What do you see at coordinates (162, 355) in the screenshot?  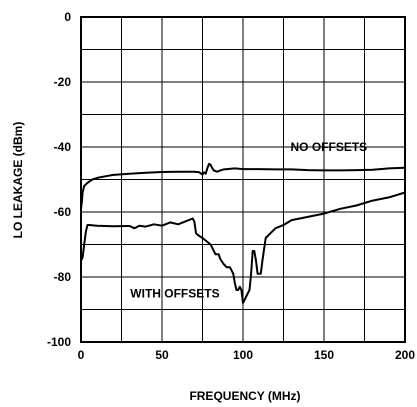 I see `x-tick-label: 50` at bounding box center [162, 355].